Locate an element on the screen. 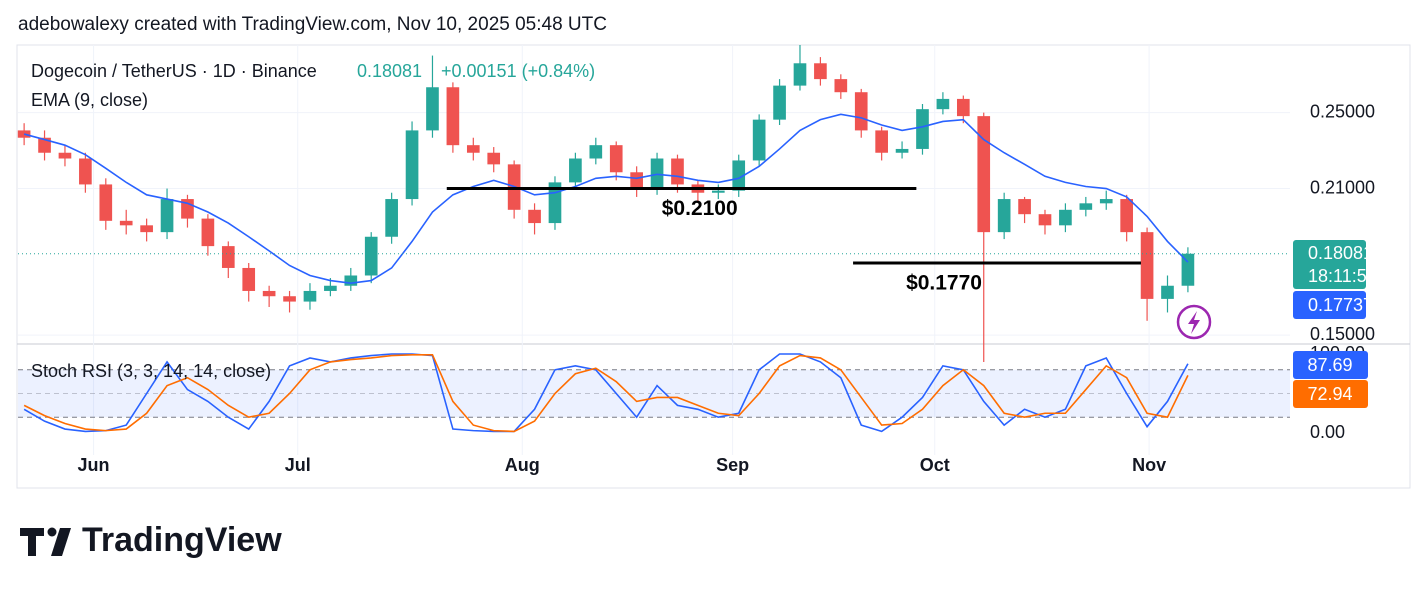 This screenshot has height=591, width=1428. countdown: 18:11:55 is located at coordinates (1342, 276).